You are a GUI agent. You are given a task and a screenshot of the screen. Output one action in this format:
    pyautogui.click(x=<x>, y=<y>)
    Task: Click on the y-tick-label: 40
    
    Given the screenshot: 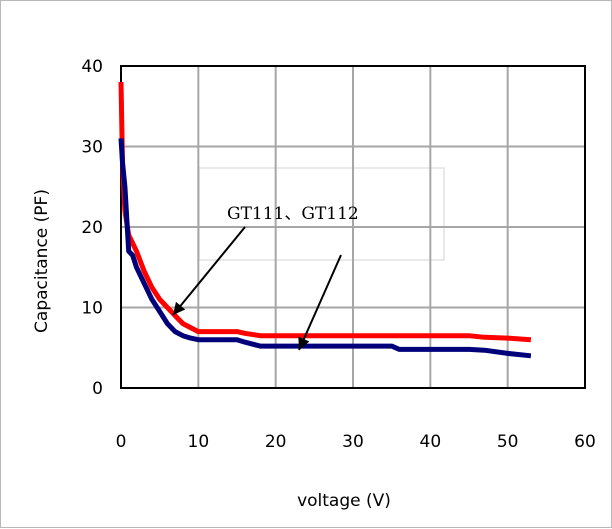 What is the action you would take?
    pyautogui.click(x=92, y=67)
    